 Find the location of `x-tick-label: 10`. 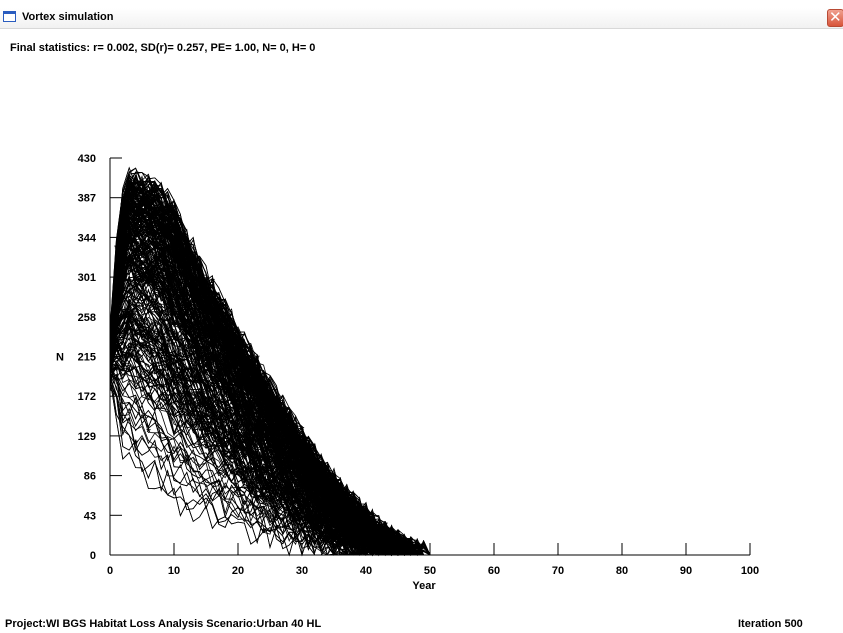

x-tick-label: 10 is located at coordinates (174, 571).